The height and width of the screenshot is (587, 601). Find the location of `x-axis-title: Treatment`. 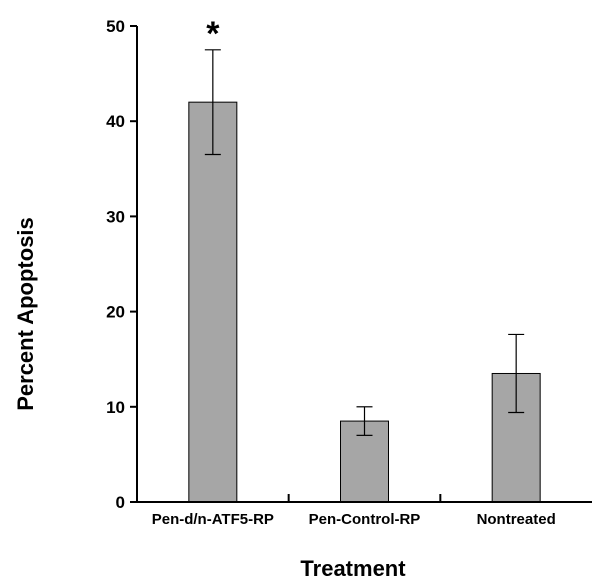

x-axis-title: Treatment is located at coordinates (353, 568).